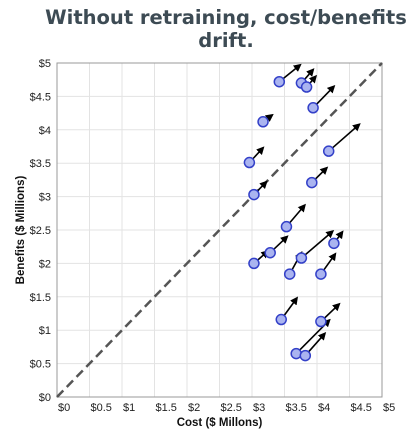 The image size is (412, 434). Describe the element at coordinates (226, 40) in the screenshot. I see `chart-title-line-2: drift.` at that location.